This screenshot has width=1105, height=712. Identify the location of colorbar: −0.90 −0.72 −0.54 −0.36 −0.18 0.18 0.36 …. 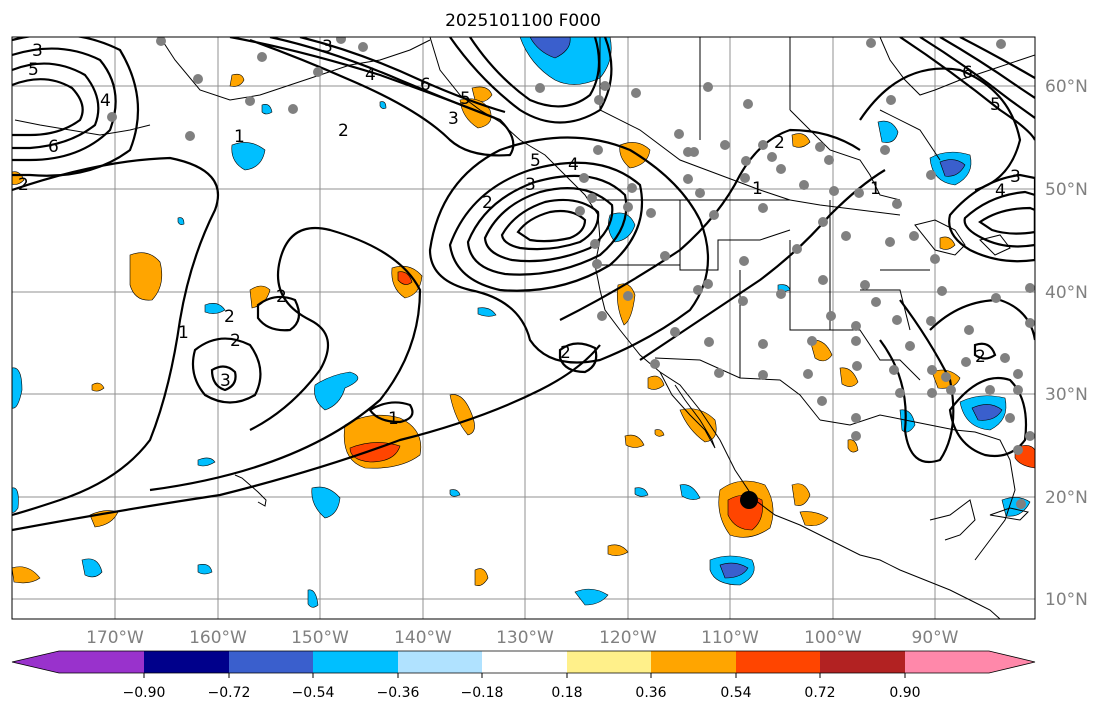
(523, 675).